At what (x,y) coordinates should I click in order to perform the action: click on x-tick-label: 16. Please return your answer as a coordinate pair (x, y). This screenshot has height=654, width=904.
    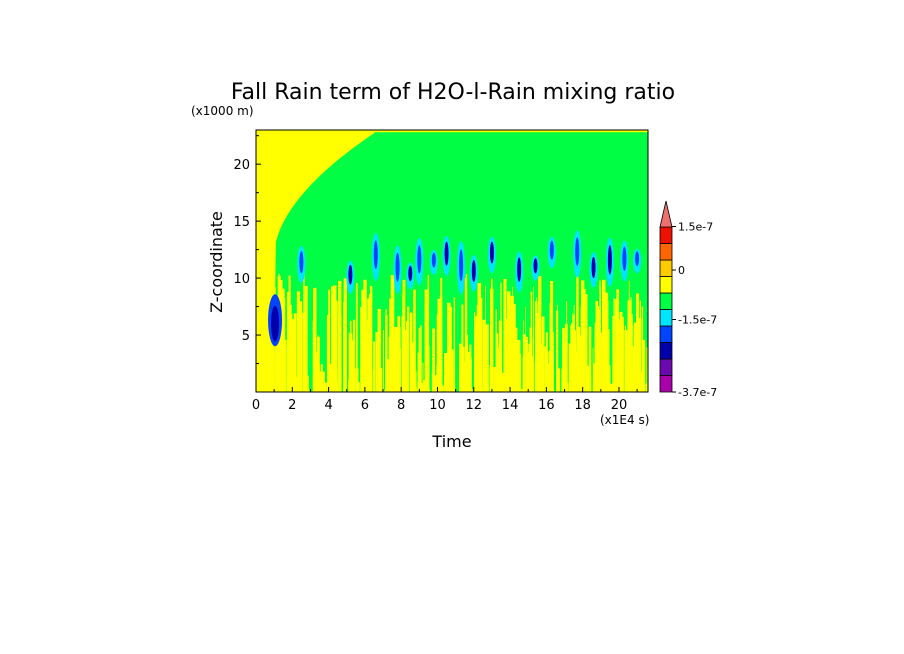
    Looking at the image, I should click on (546, 405).